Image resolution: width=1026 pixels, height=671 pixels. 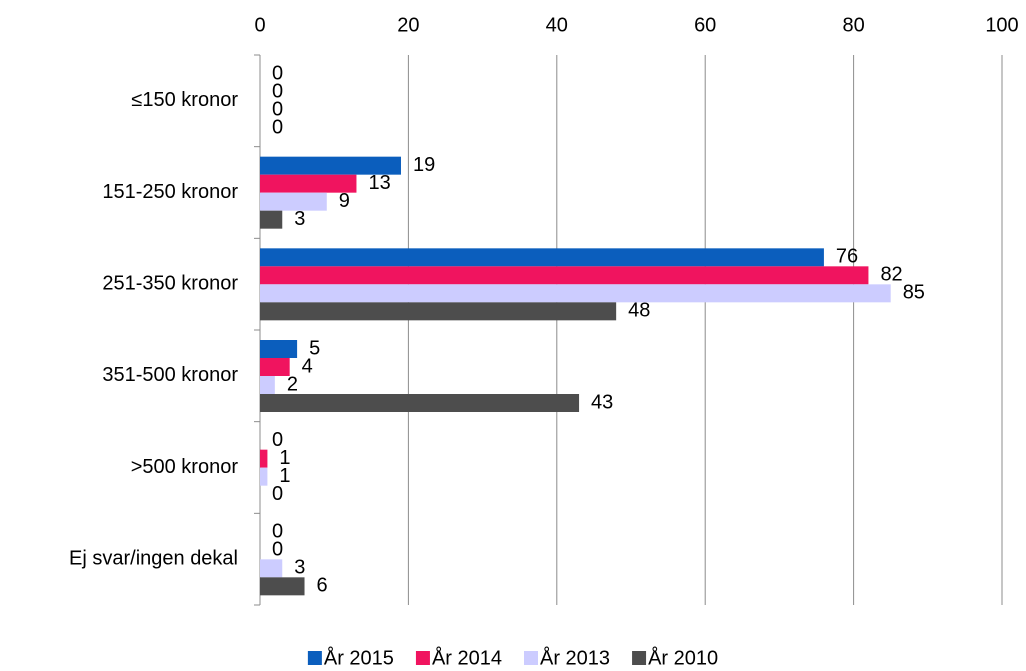 I want to click on legend-label: År 2014, so click(x=467, y=657).